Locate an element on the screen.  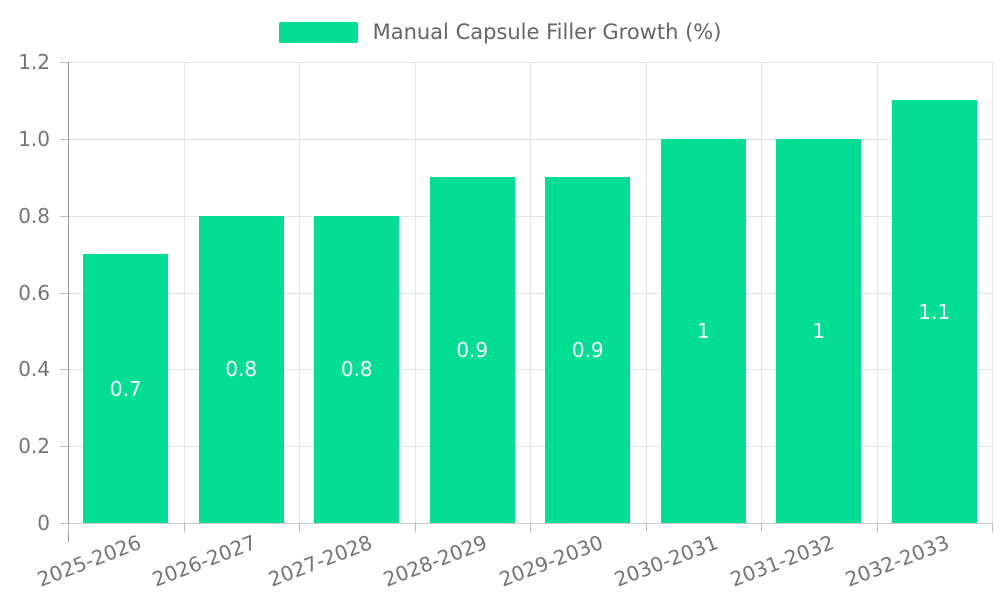
legend-item: Manual Capsule Filler Growth (%) is located at coordinates (500, 32).